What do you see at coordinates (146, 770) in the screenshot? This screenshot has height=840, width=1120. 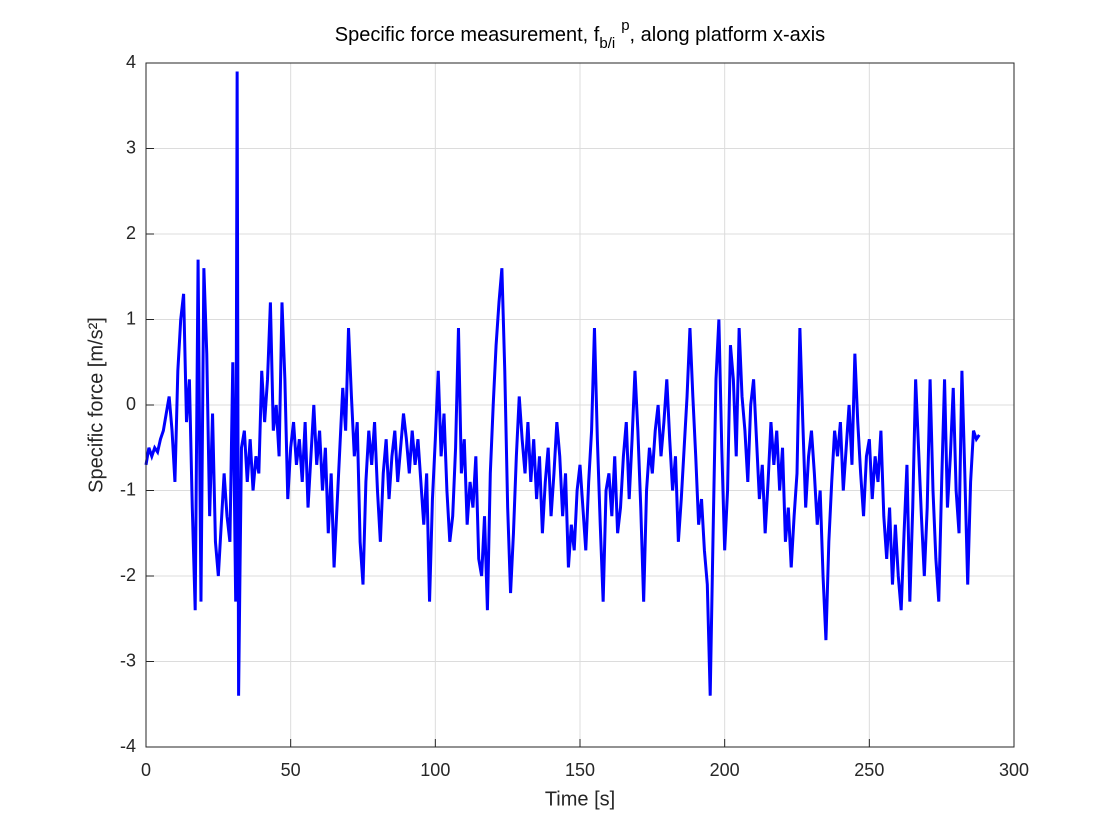 I see `x-tick-label: 0` at bounding box center [146, 770].